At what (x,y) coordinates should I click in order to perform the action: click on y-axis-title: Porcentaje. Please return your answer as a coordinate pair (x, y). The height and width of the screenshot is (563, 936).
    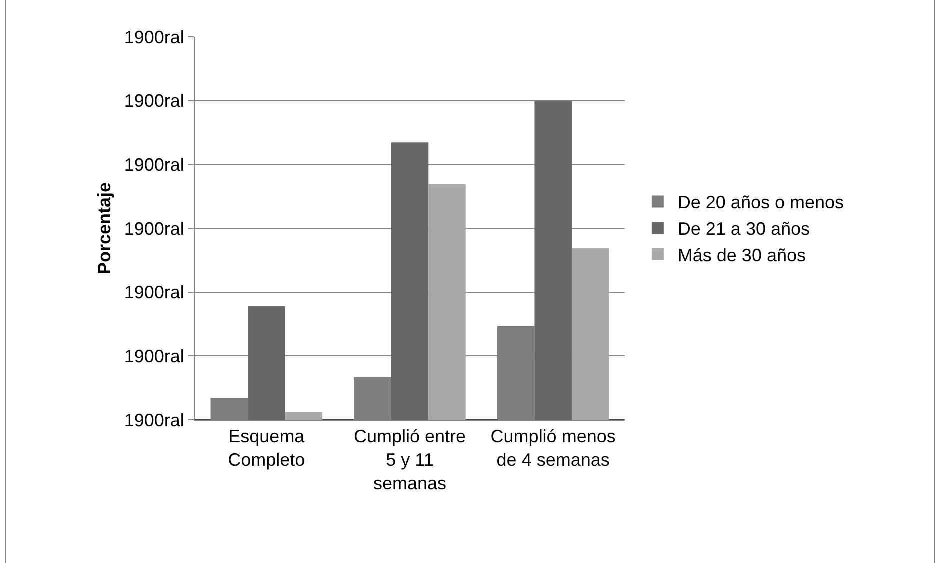
    Looking at the image, I should click on (104, 228).